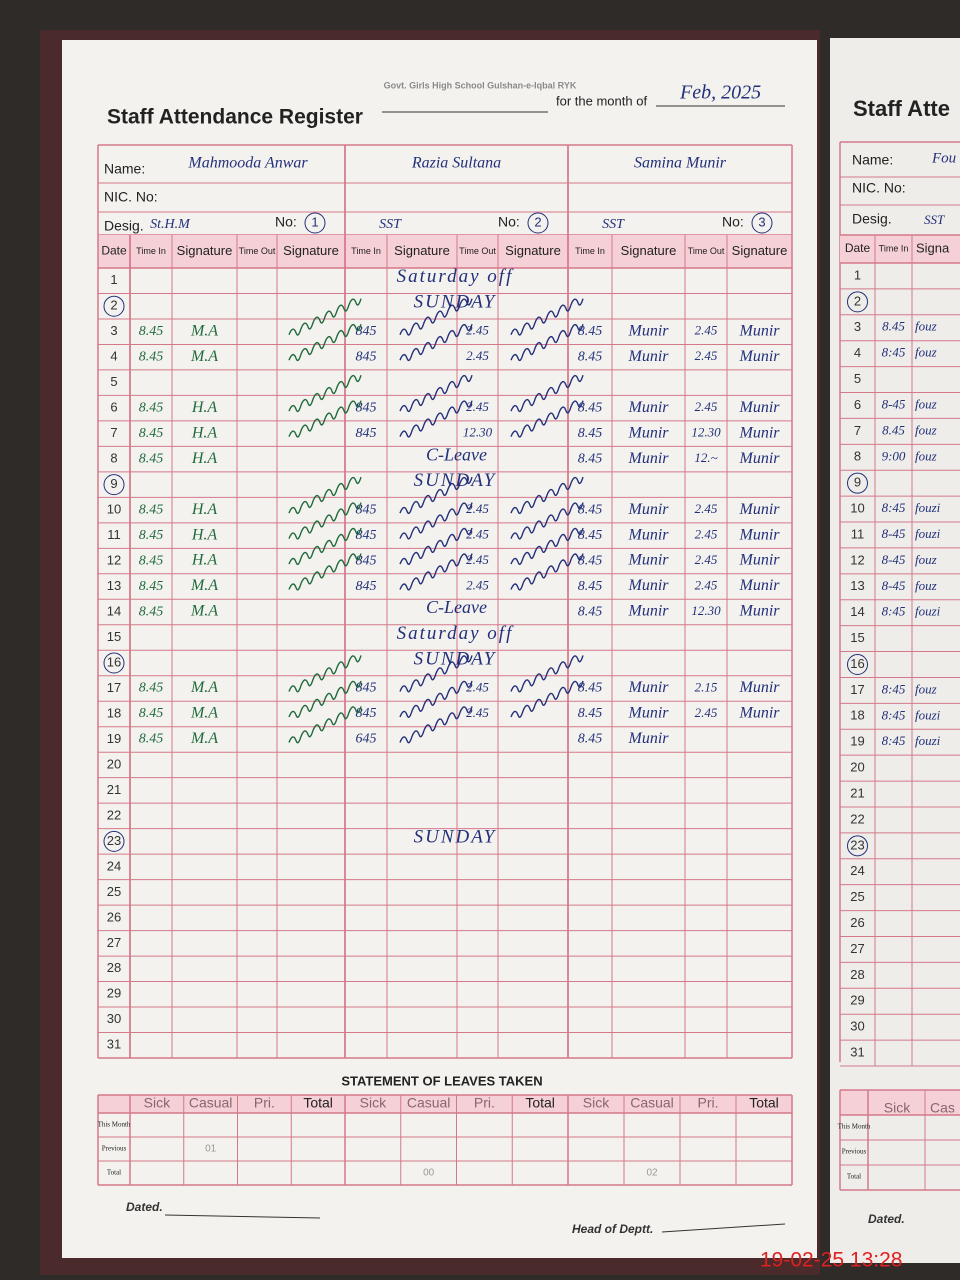 This screenshot has width=960, height=1280. What do you see at coordinates (286, 222) in the screenshot?
I see `no-label: No:` at bounding box center [286, 222].